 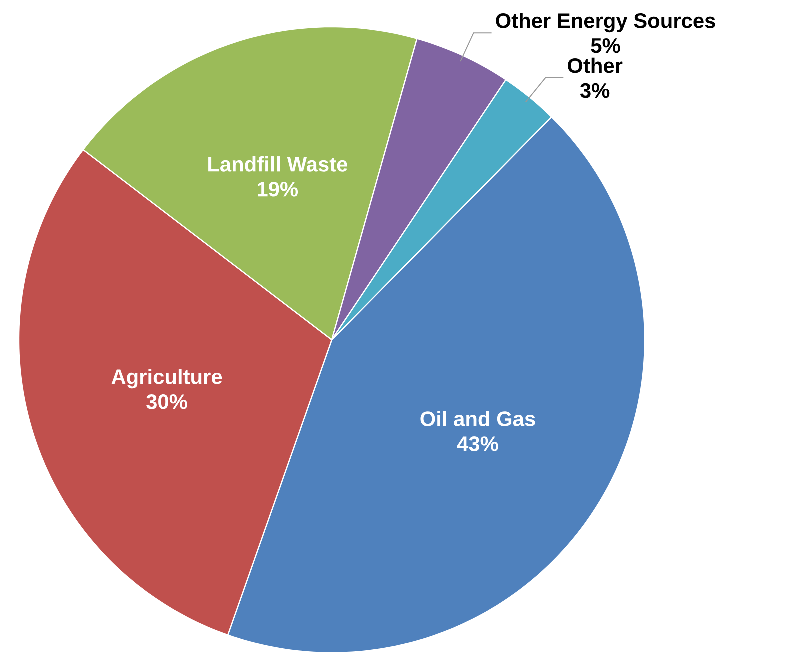 What do you see at coordinates (595, 90) in the screenshot?
I see `data-label: 3%` at bounding box center [595, 90].